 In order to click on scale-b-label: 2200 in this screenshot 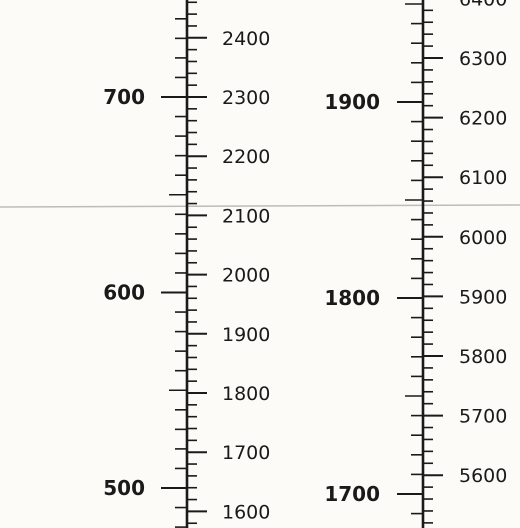, I will do `click(246, 157)`.